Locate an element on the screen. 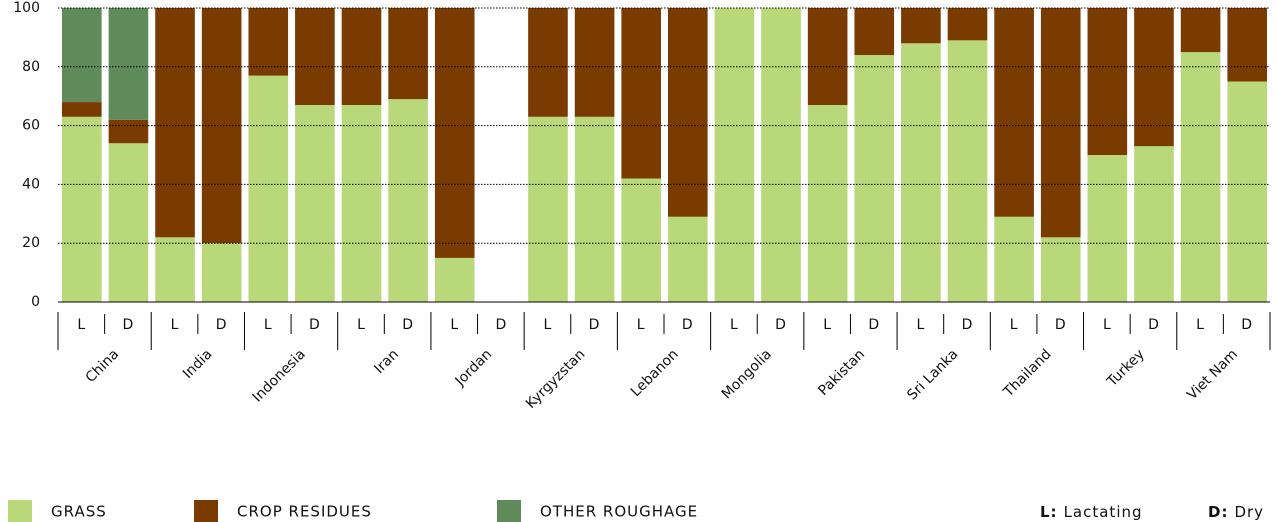 The width and height of the screenshot is (1276, 522). key-text: Dry is located at coordinates (1249, 512).